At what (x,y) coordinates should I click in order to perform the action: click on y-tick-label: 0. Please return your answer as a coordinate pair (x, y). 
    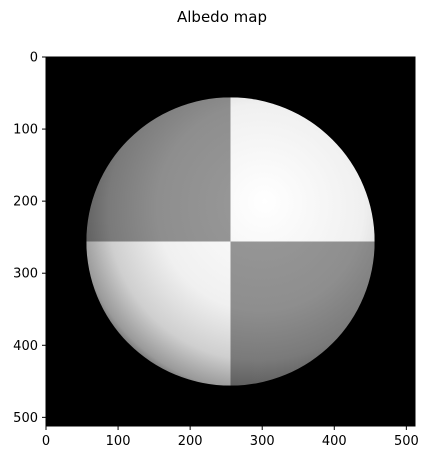
    Looking at the image, I should click on (34, 58).